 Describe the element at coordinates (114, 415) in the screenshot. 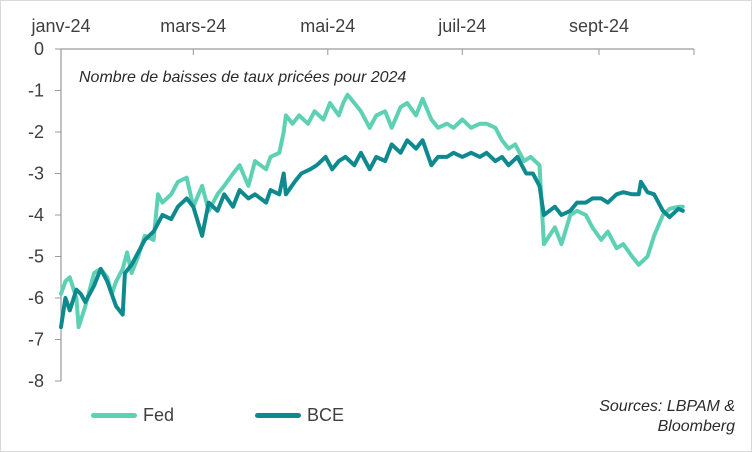

I see `legend-swatch-fed` at that location.